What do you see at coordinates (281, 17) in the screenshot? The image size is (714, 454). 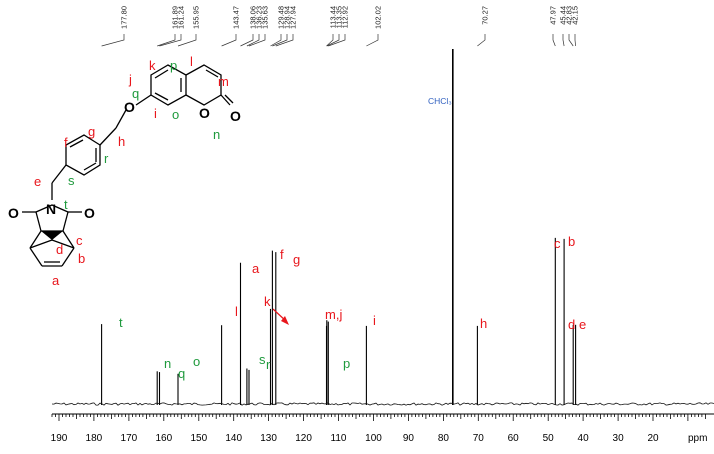 I see `shift-label: 129.48` at bounding box center [281, 17].